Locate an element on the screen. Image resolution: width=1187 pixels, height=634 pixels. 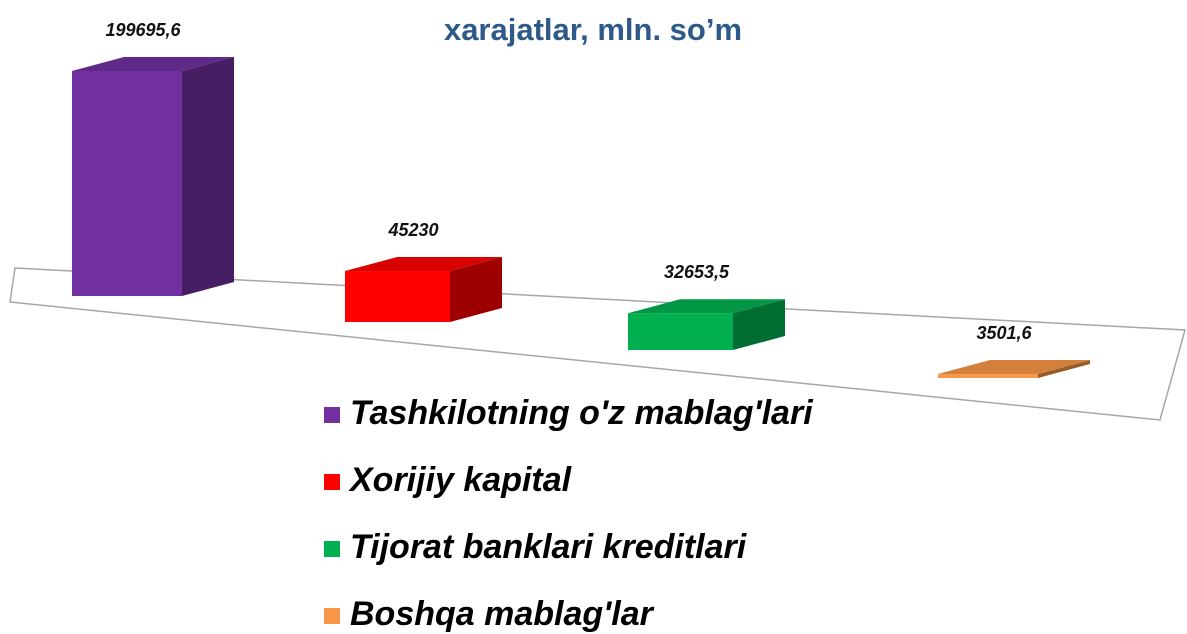
value-label: 199695,6 is located at coordinates (143, 30).